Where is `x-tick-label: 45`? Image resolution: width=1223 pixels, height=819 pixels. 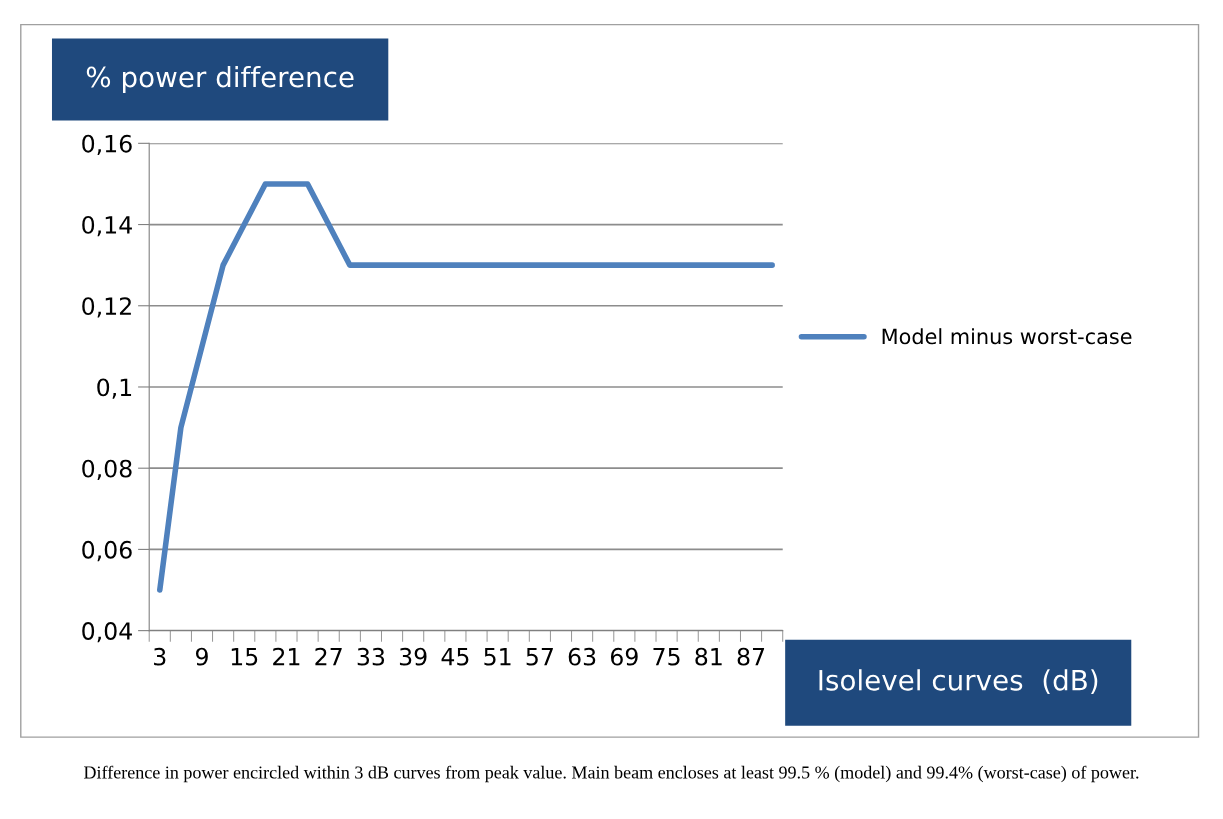
x-tick-label: 45 is located at coordinates (455, 657).